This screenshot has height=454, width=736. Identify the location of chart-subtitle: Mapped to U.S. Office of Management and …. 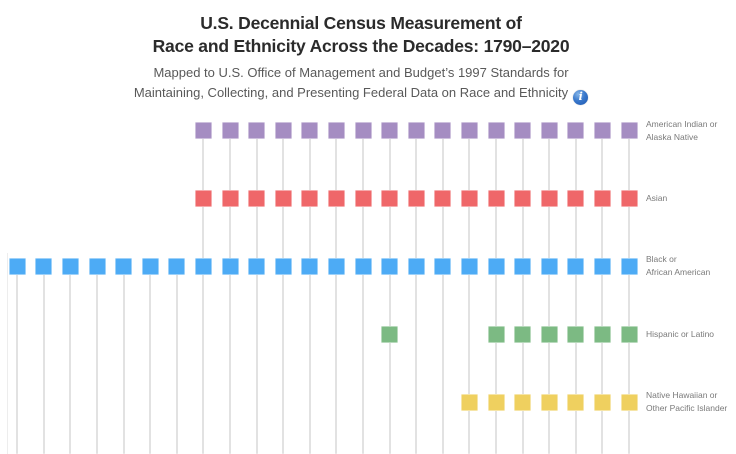
(361, 84).